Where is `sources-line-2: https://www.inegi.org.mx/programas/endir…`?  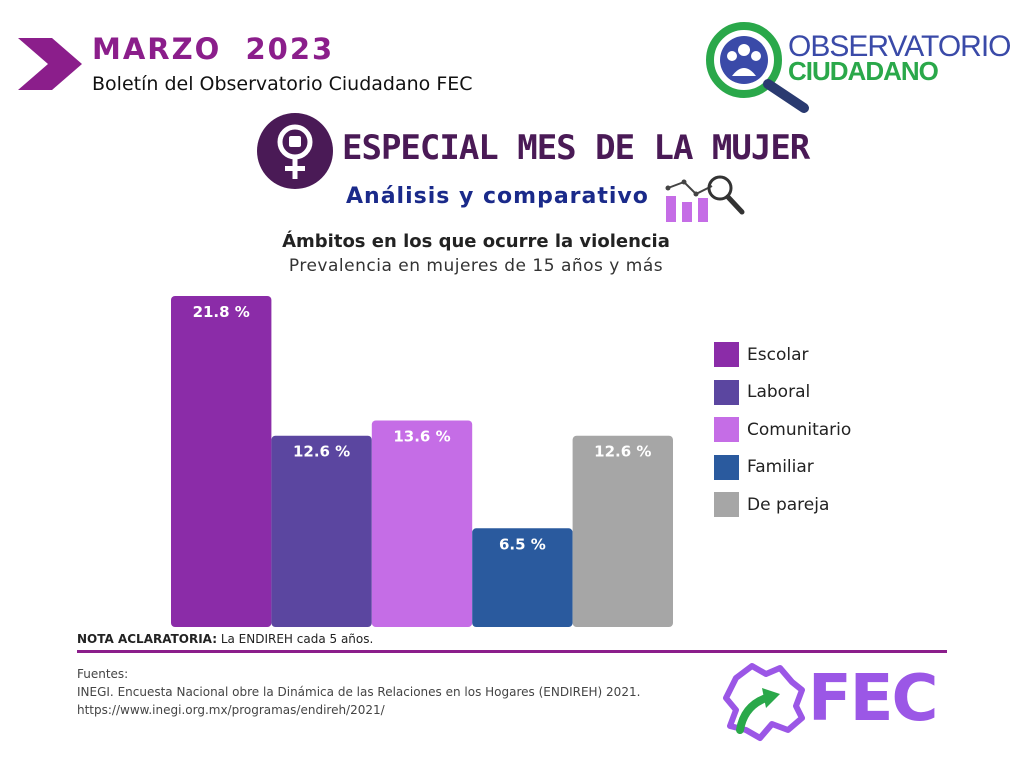
sources-line-2: https://www.inegi.org.mx/programas/endir… is located at coordinates (231, 710).